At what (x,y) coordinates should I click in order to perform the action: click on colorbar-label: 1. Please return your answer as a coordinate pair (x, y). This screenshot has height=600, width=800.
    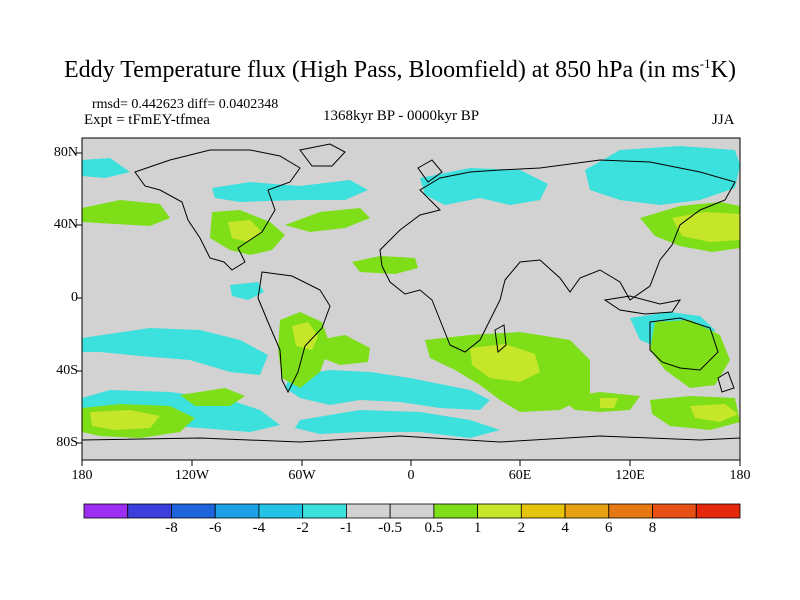
    Looking at the image, I should click on (477, 528).